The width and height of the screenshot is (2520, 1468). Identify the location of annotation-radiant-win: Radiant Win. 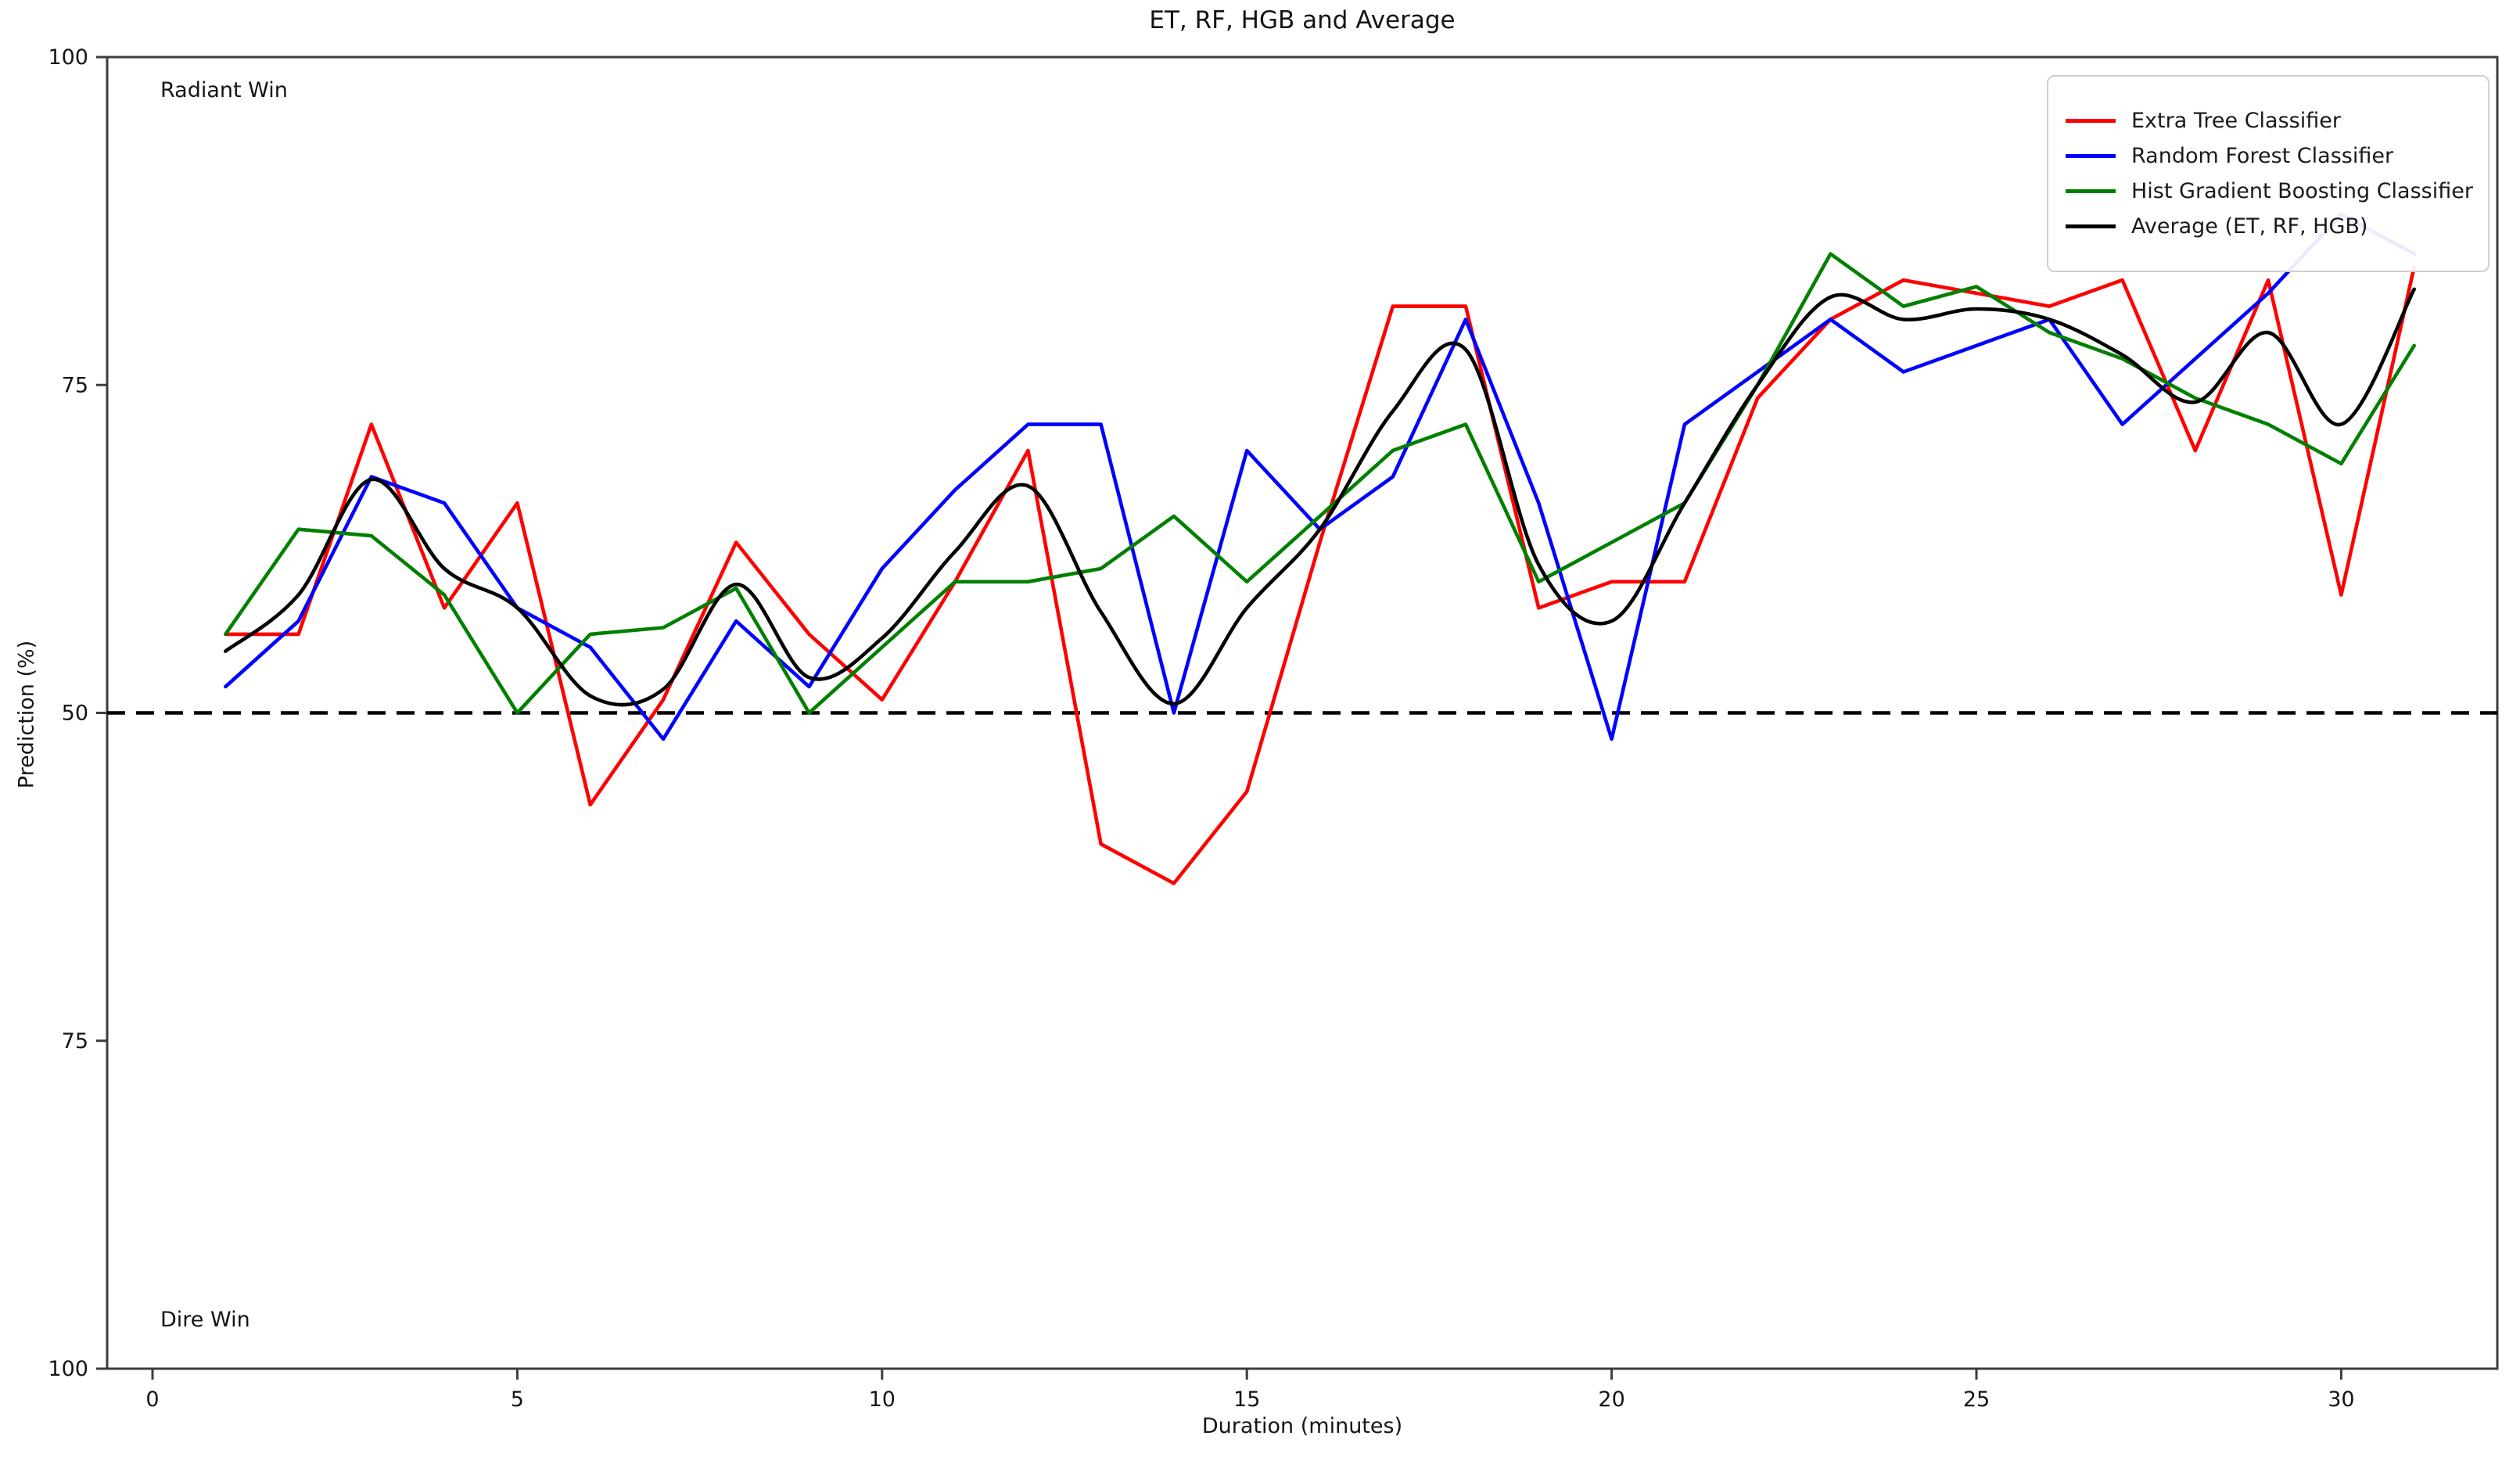
(224, 90).